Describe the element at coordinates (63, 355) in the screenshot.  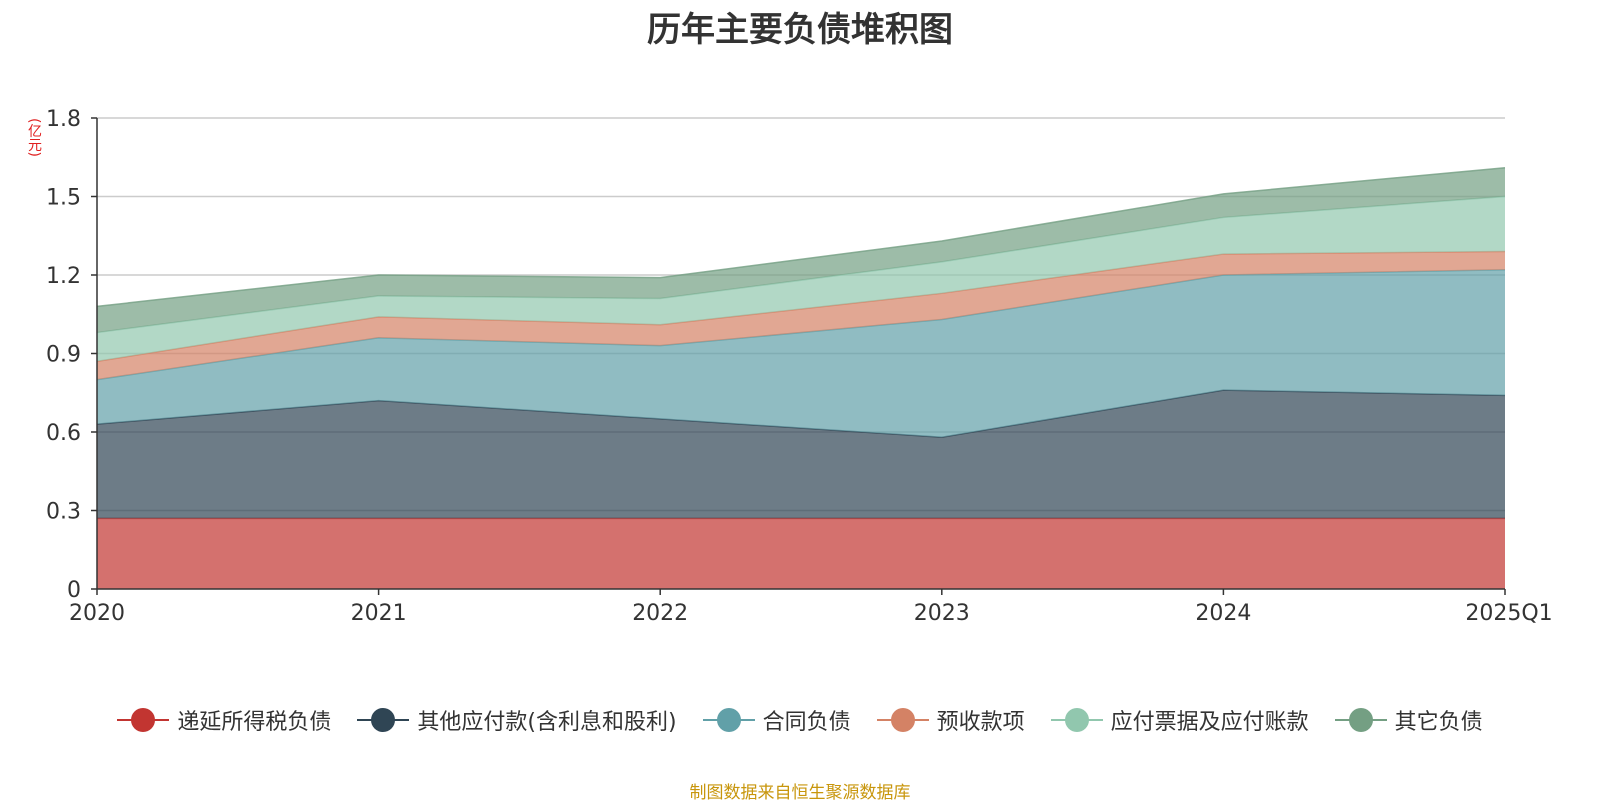
I see `y-tick-label: 0.9` at that location.